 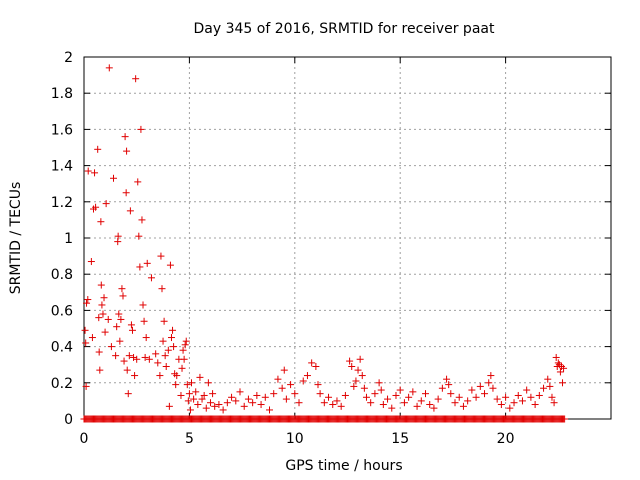 What do you see at coordinates (62, 275) in the screenshot?
I see `y-tick-label: 0.8` at bounding box center [62, 275].